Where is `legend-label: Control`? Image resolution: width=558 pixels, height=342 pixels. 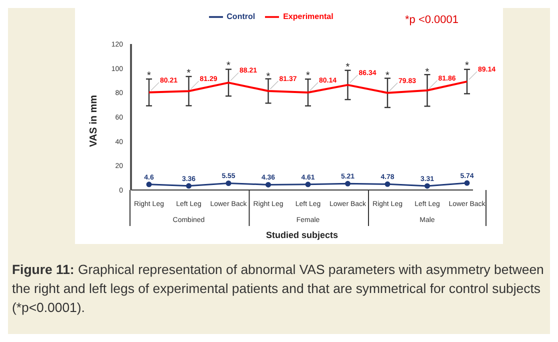
legend-label: Control is located at coordinates (241, 17).